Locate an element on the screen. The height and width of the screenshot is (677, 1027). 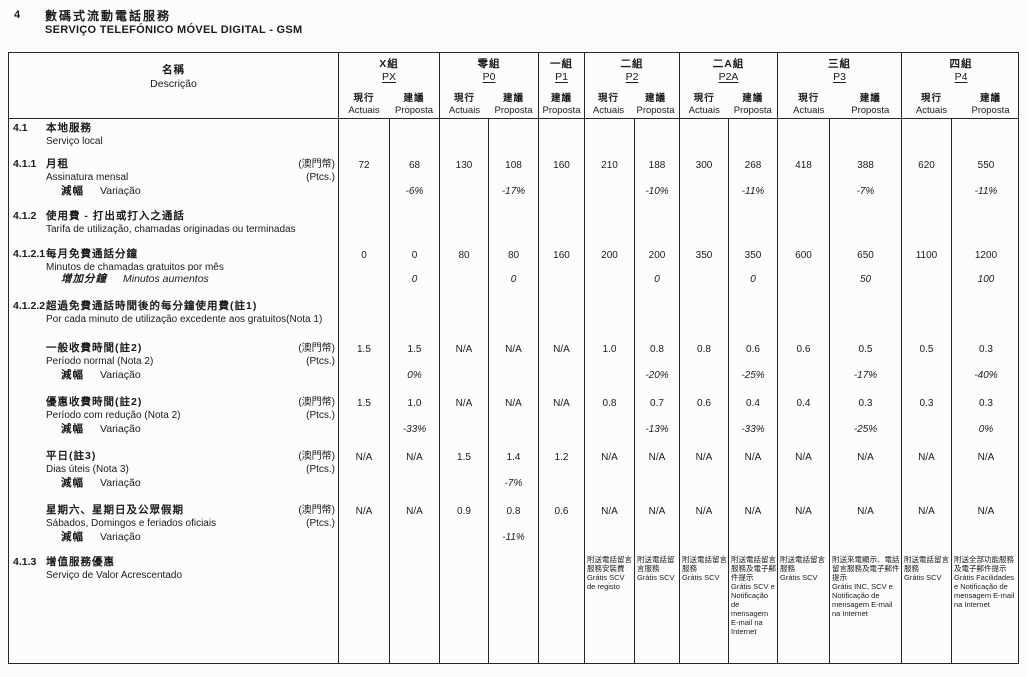
row-description: 4.1.3 增值服務優惠 Serviço de Valor Acrescentado is located at coordinates (173, 608).